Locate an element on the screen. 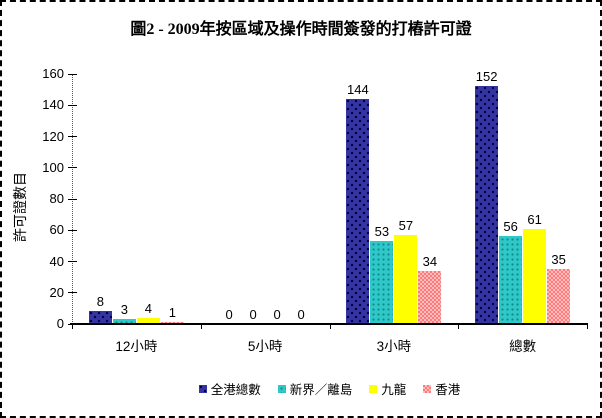 The width and height of the screenshot is (602, 418). legend-item: 九龍 is located at coordinates (387, 388).